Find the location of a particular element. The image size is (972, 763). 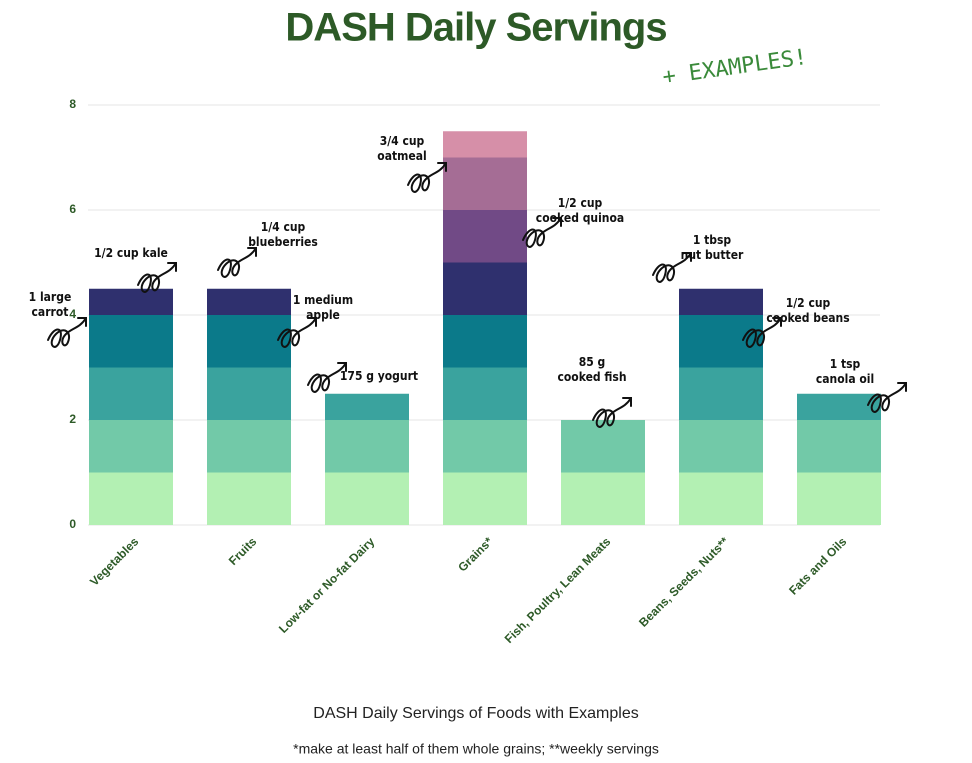

y-tick-label: 2 is located at coordinates (72, 419).